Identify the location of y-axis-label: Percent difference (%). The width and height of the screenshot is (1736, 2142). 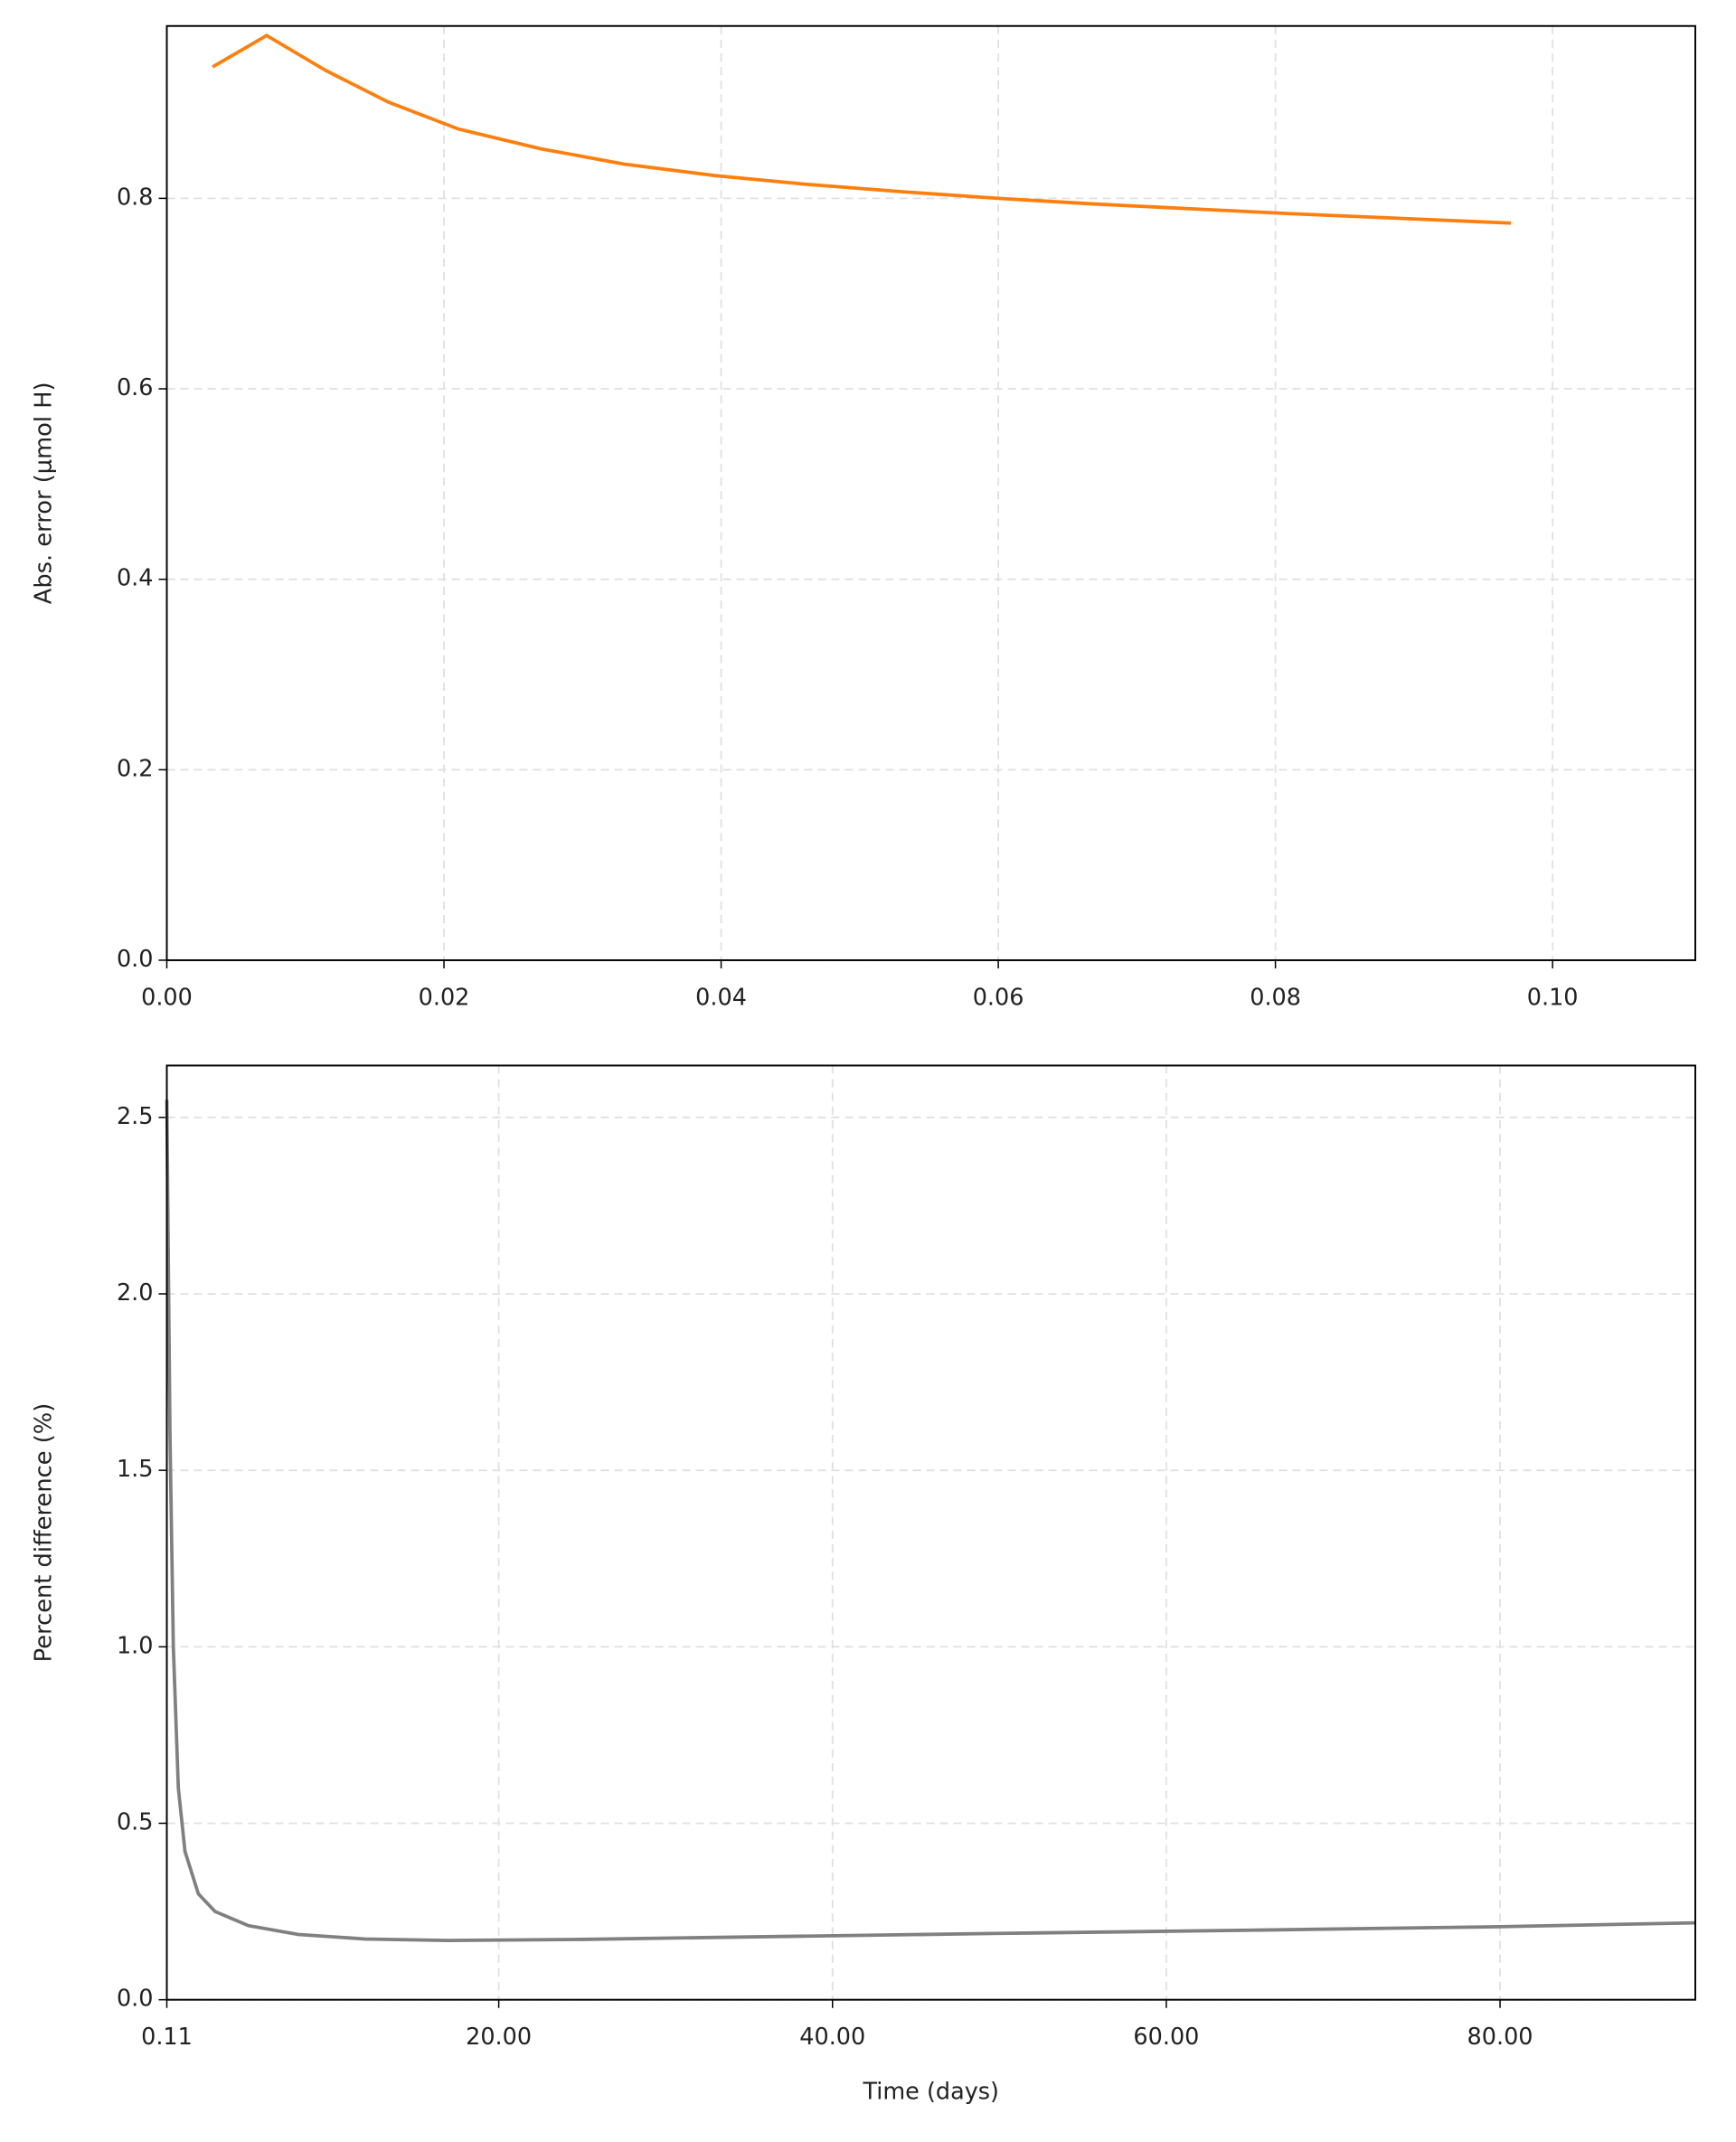
(44, 1533).